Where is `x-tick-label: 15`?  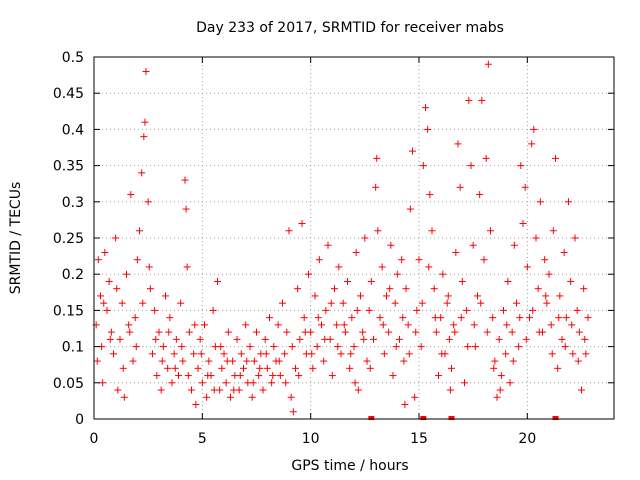 x-tick-label: 15 is located at coordinates (419, 439).